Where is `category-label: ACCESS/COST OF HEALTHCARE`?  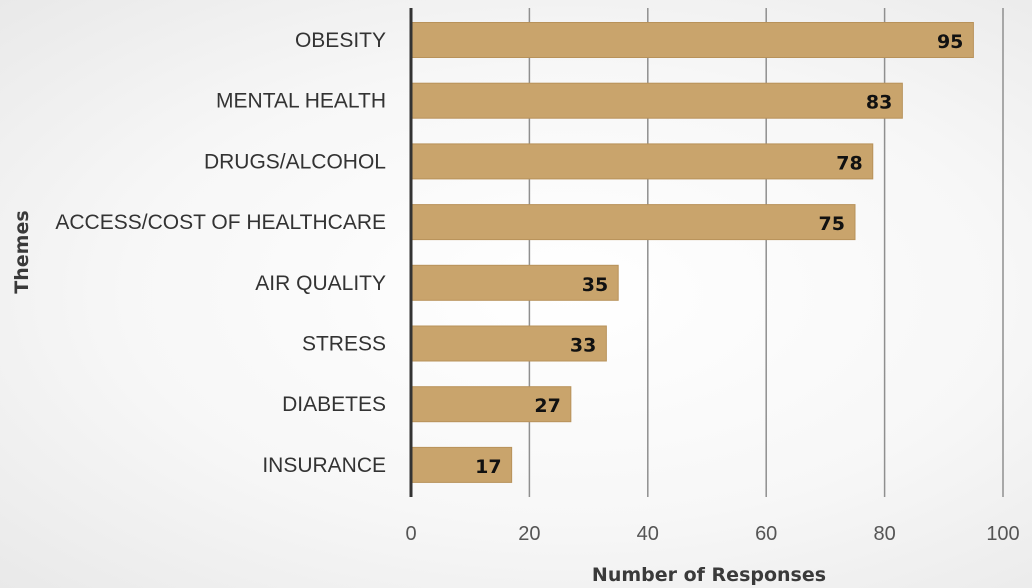 category-label: ACCESS/COST OF HEALTHCARE is located at coordinates (220, 222).